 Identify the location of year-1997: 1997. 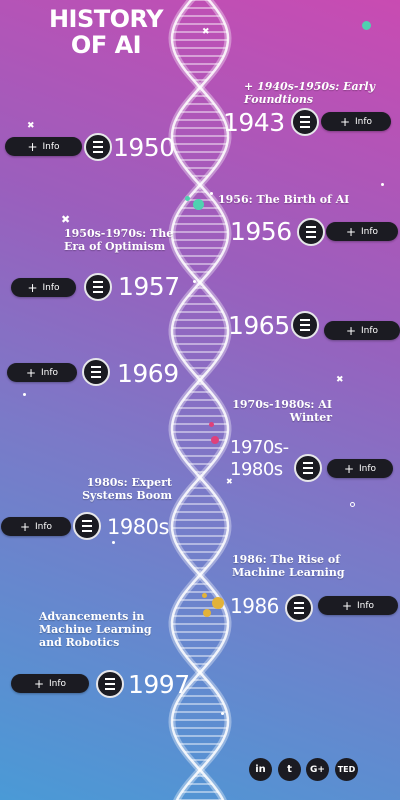
(159, 684).